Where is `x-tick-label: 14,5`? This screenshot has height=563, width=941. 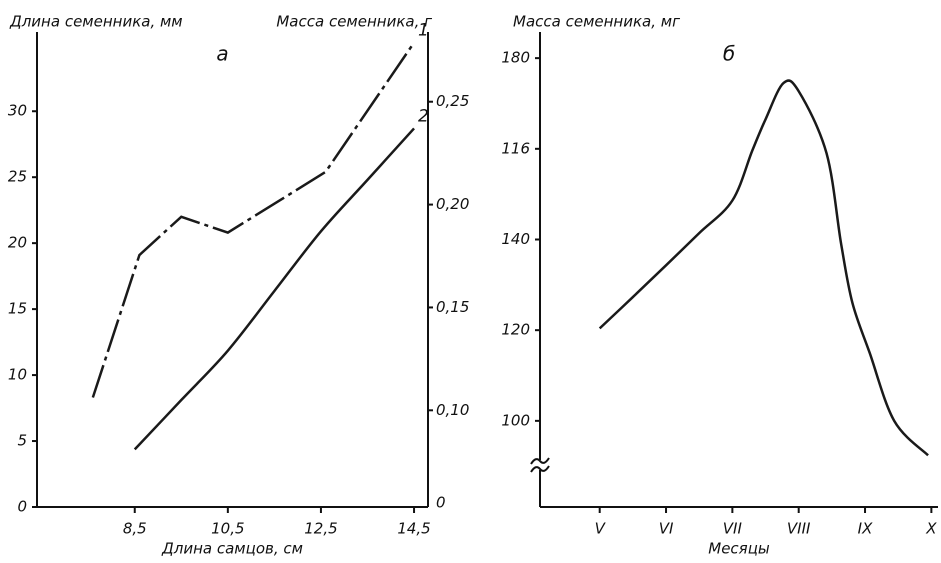
x-tick-label: 14,5 is located at coordinates (413, 529).